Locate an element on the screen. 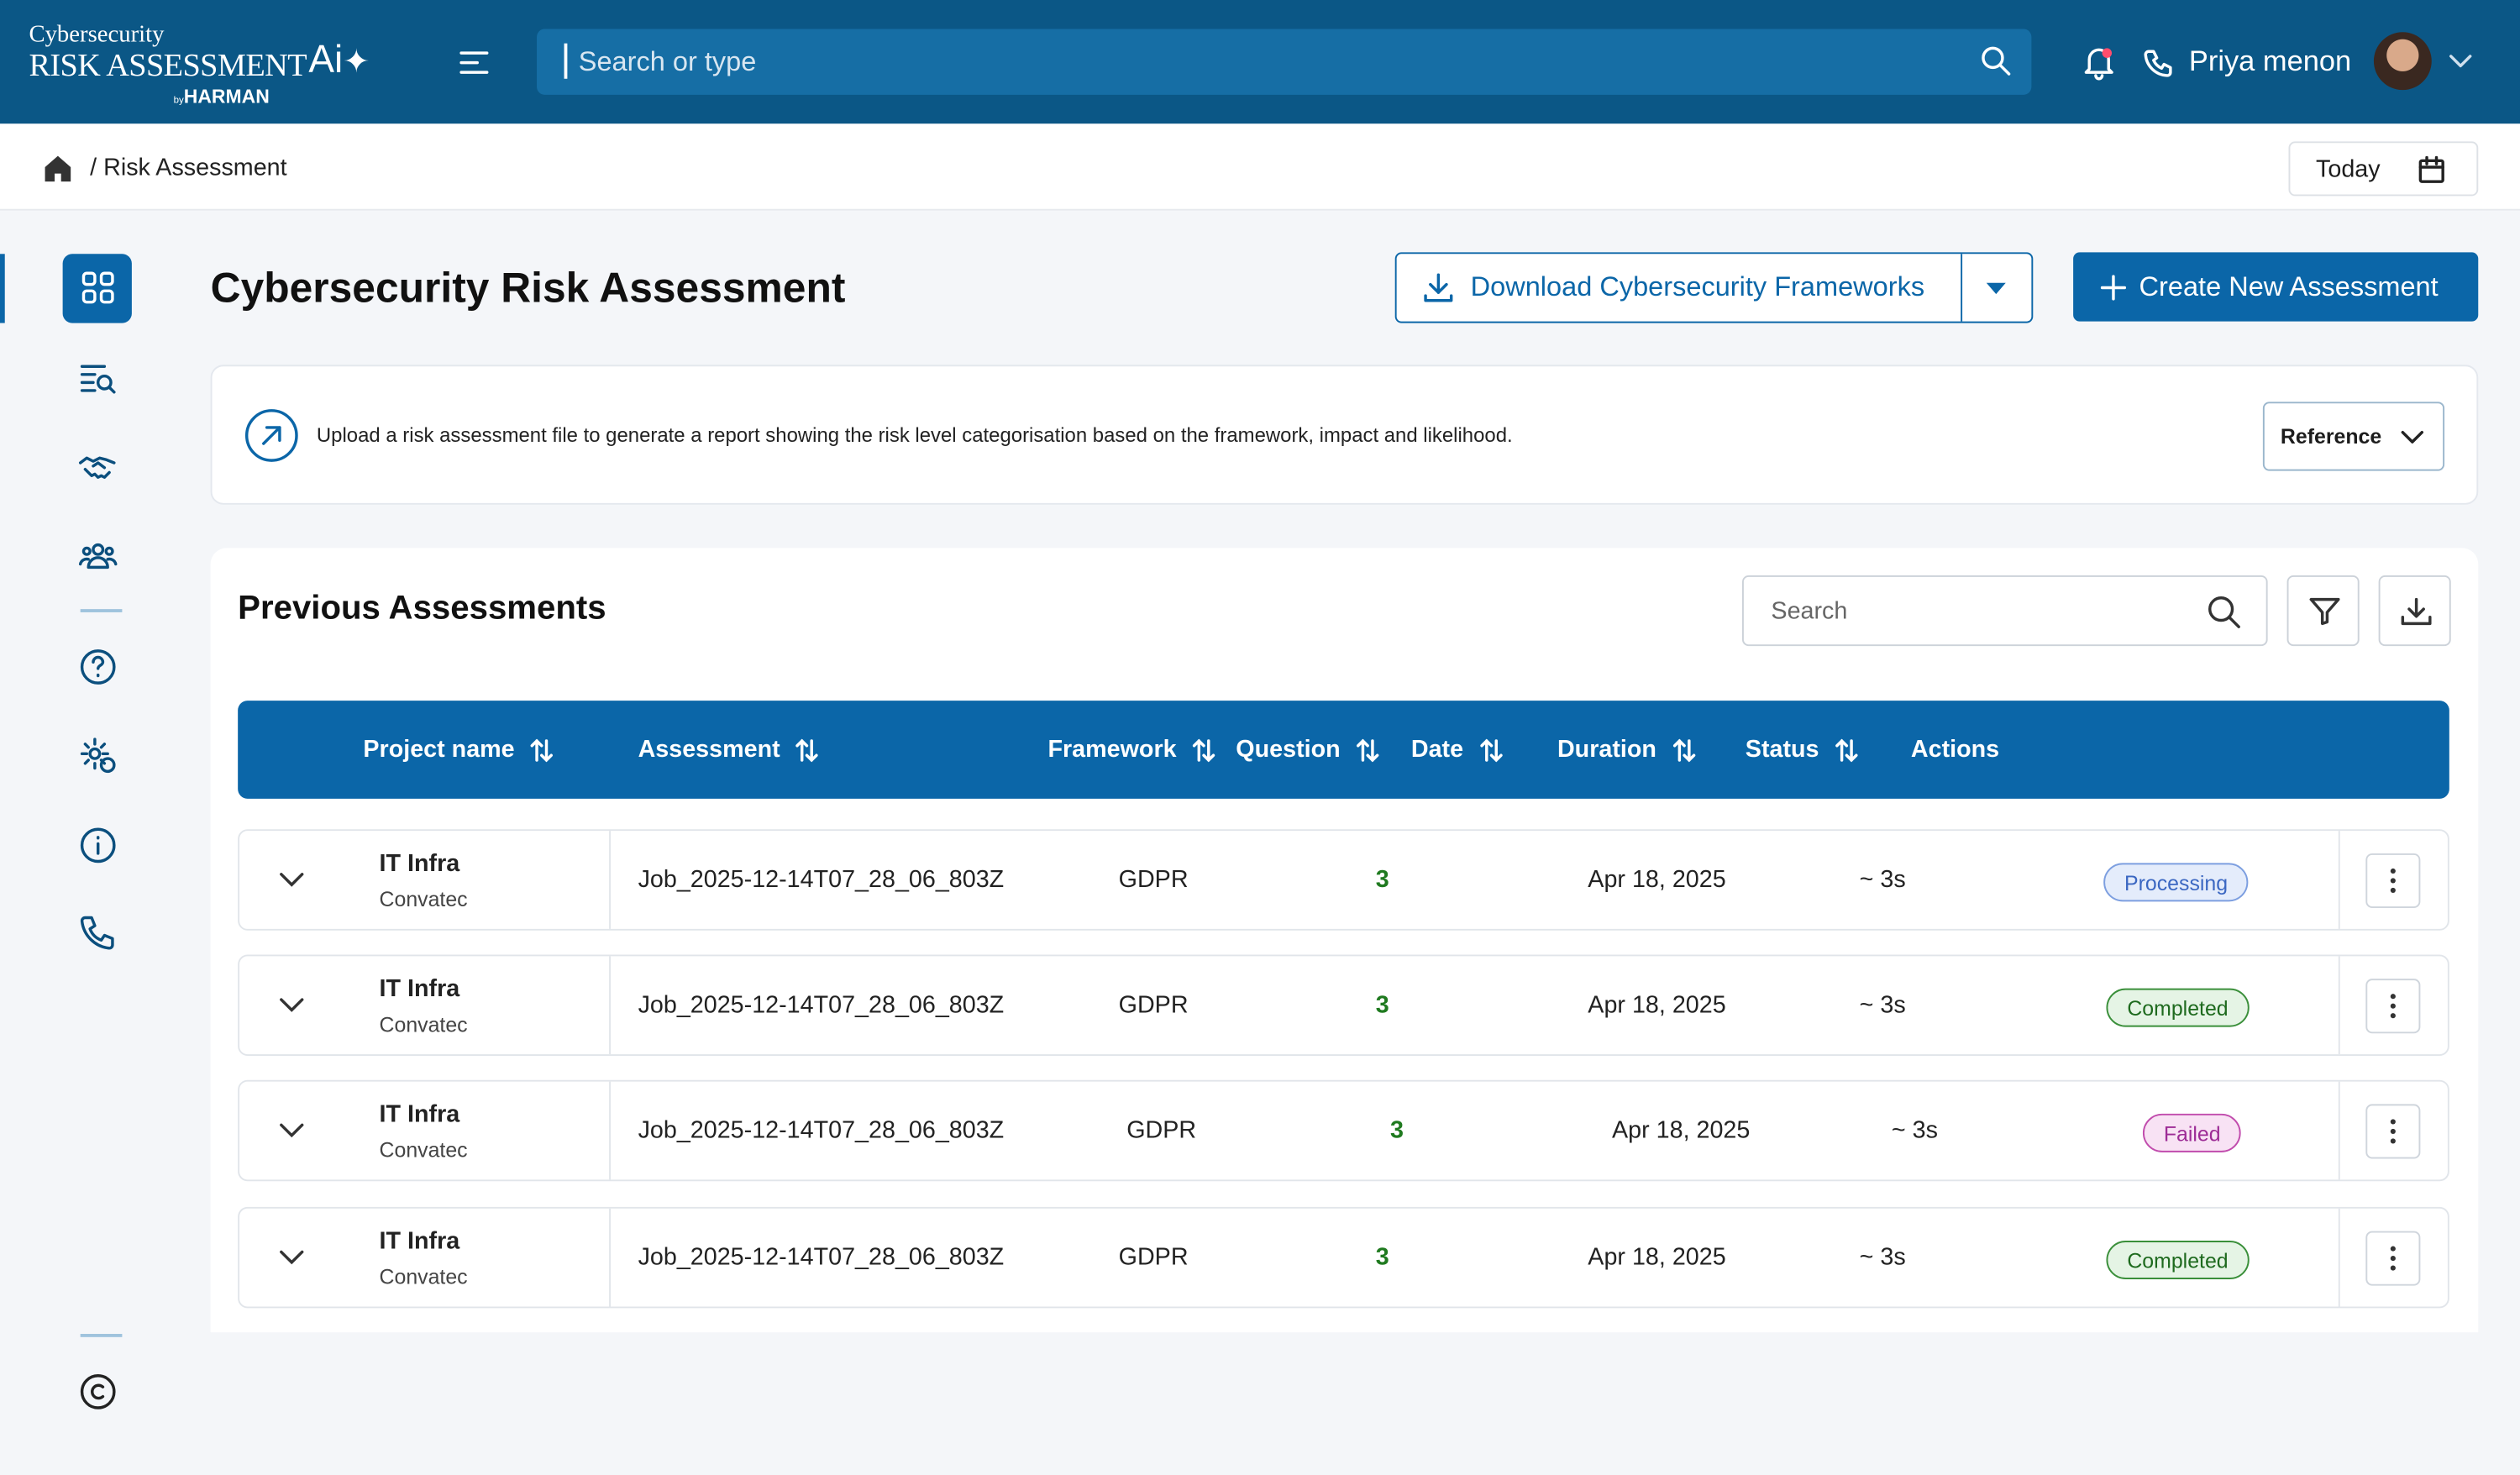 The width and height of the screenshot is (2520, 1475). bell-icon is located at coordinates (2099, 63).